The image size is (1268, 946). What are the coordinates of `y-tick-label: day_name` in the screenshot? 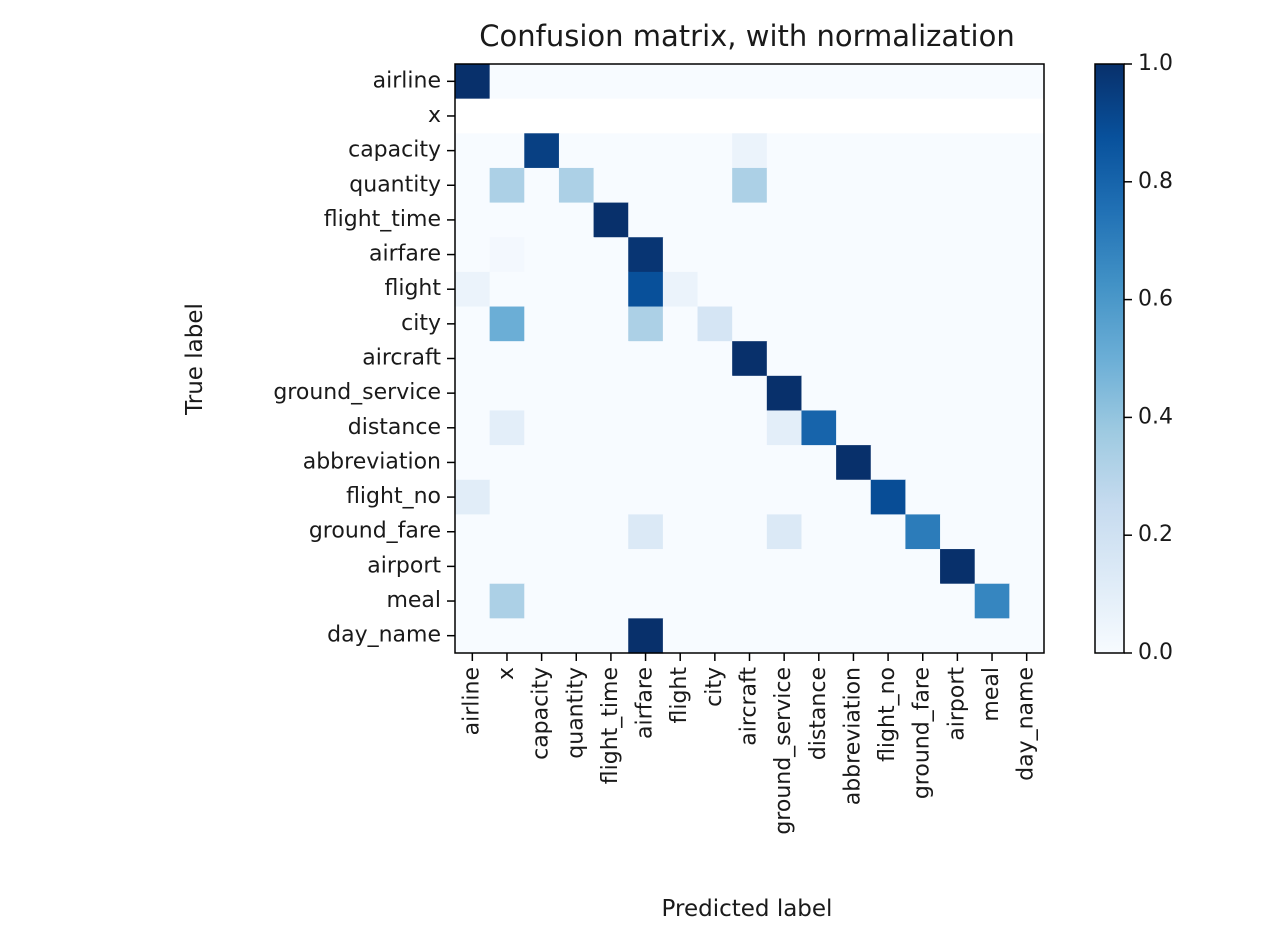 It's located at (384, 635).